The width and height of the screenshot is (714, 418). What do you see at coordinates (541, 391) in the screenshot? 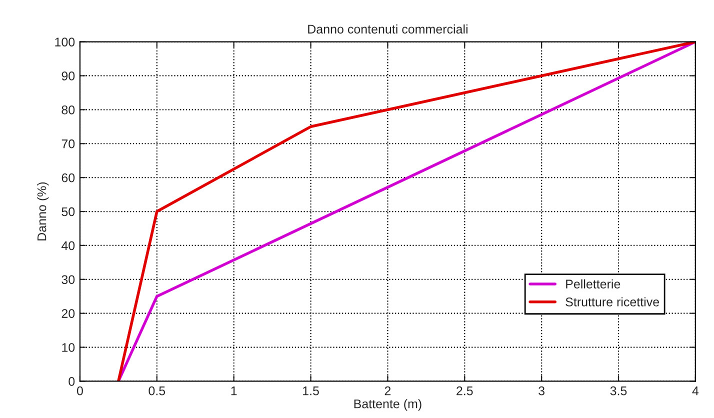
I see `x-tick-label: 3` at bounding box center [541, 391].